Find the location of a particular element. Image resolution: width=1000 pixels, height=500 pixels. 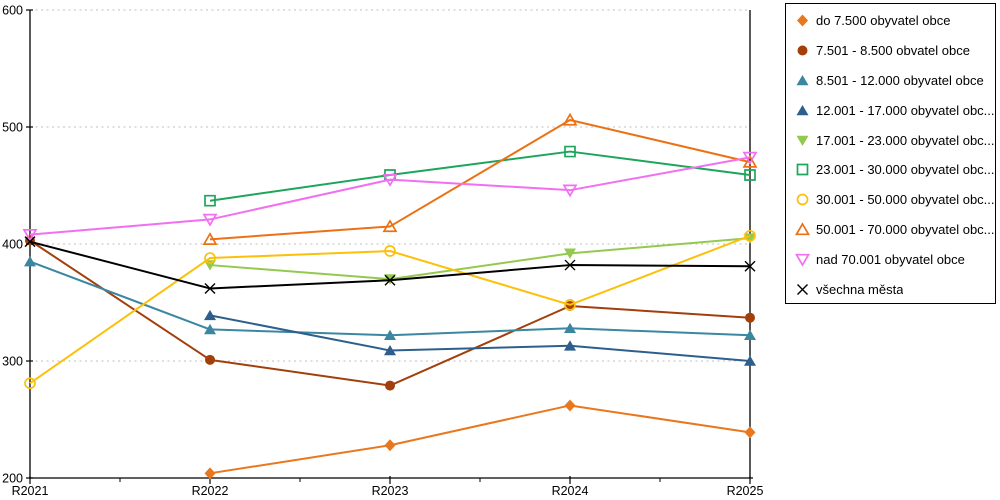

legend-item-8: nad 70.001 obyvatel obce is located at coordinates (895, 259).